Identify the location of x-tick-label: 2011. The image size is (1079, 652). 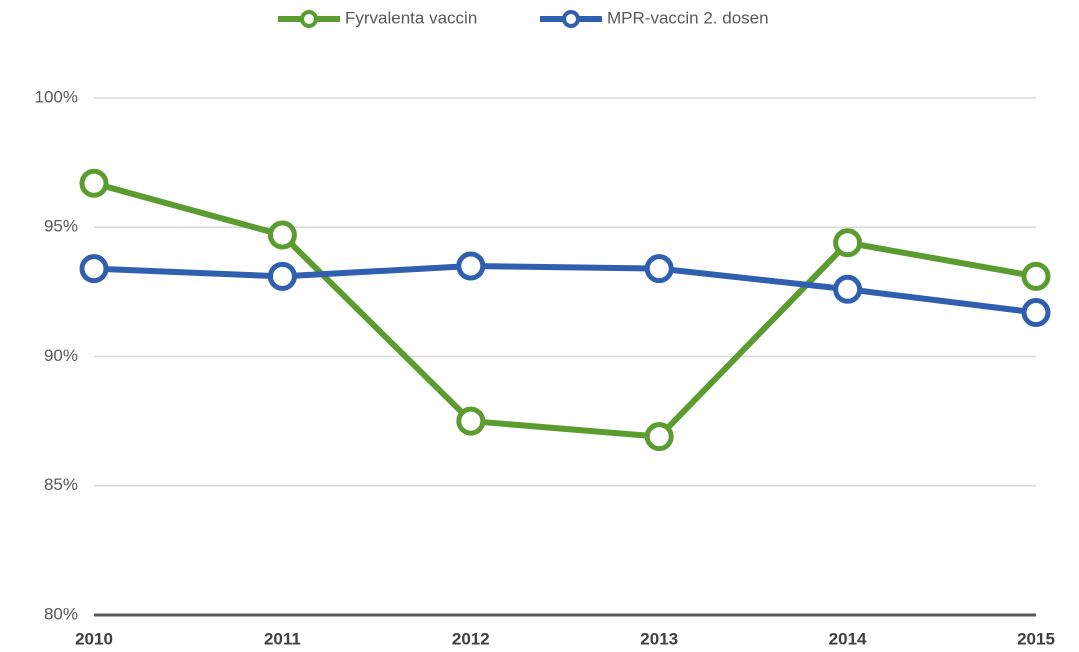
(282, 638).